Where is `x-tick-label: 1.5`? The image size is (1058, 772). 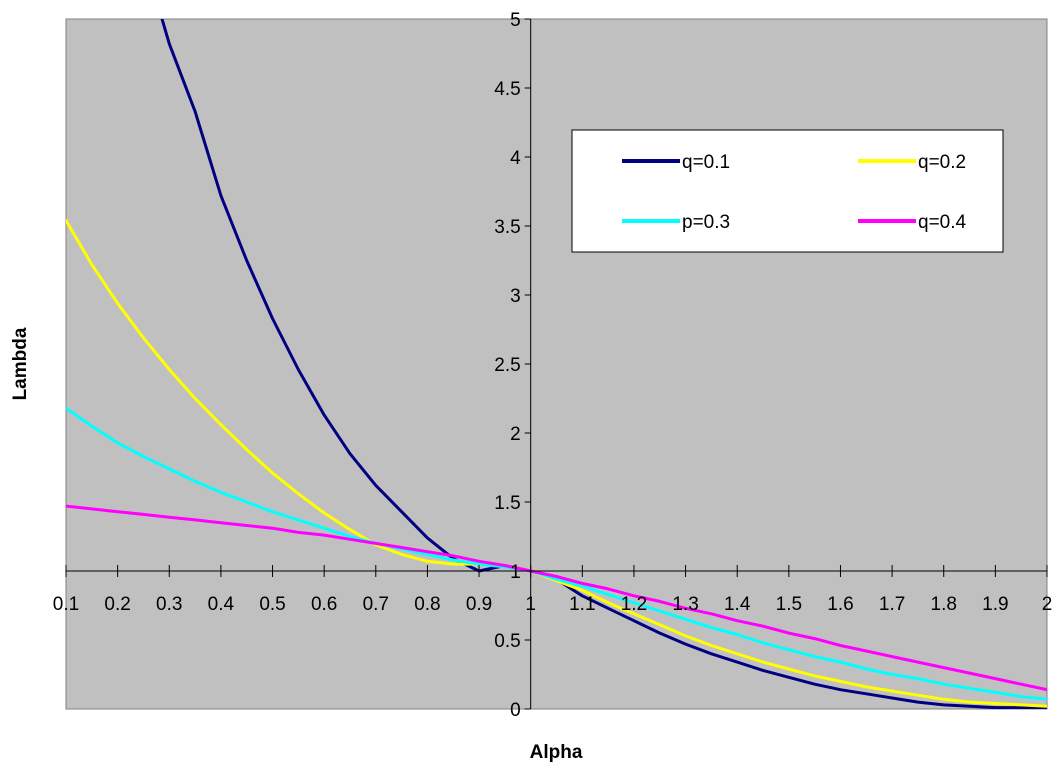 x-tick-label: 1.5 is located at coordinates (789, 604).